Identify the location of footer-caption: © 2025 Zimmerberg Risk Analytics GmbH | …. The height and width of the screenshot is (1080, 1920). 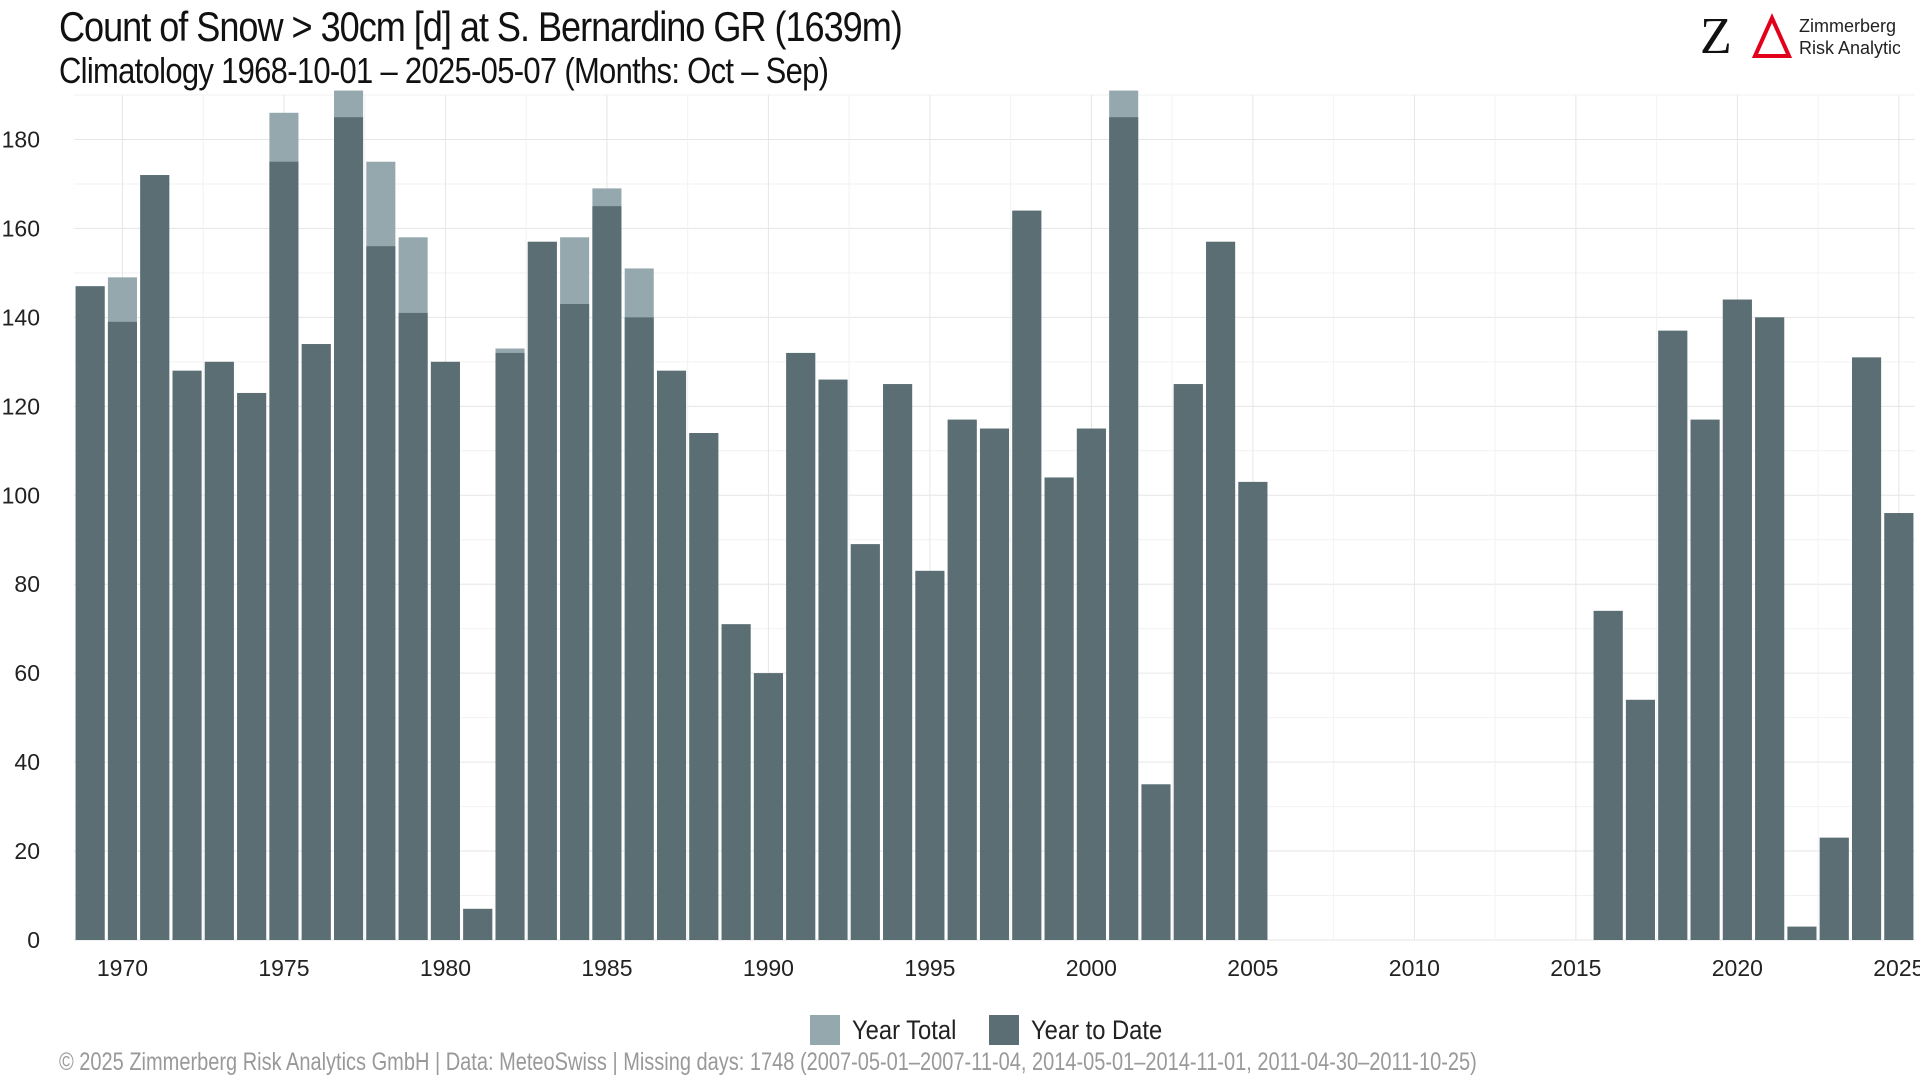
(768, 1062).